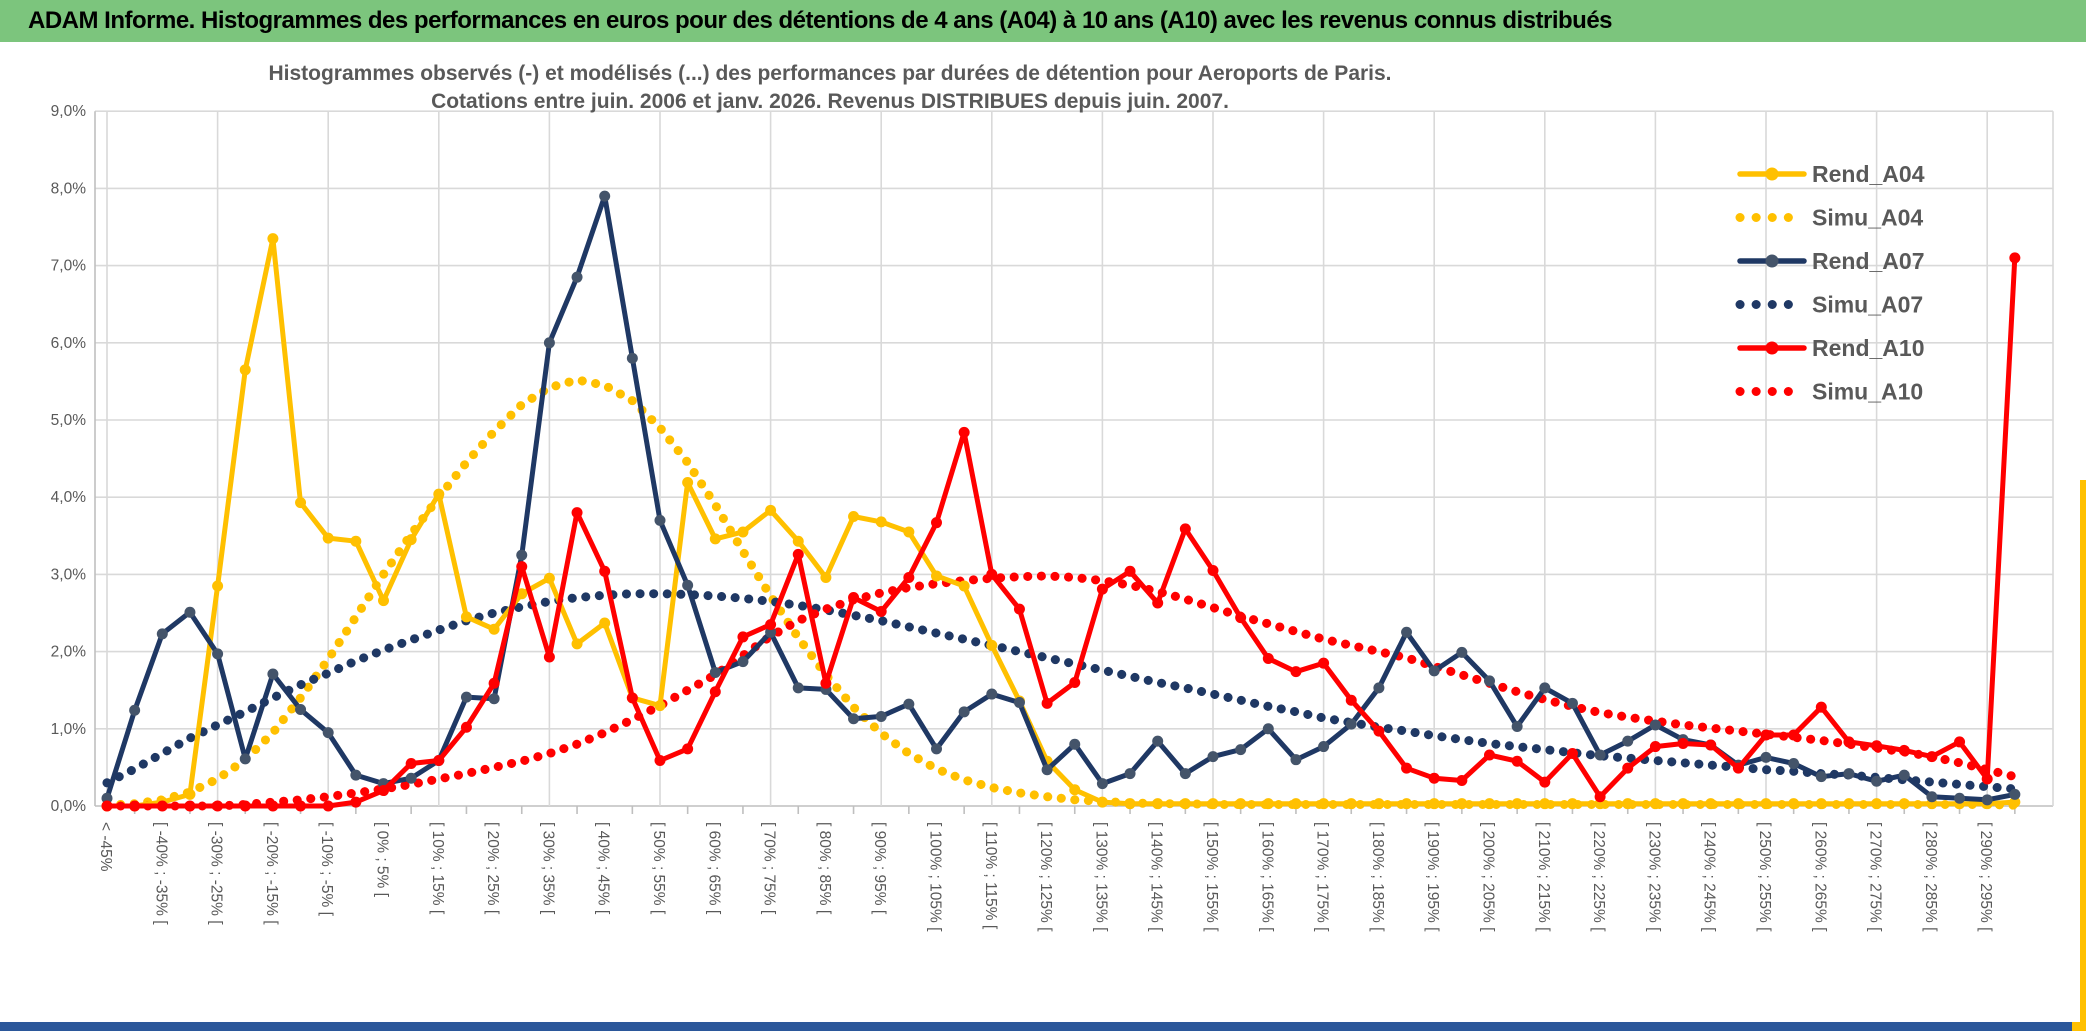  I want to click on y-axis-tick-label: 5,0%, so click(69, 420).